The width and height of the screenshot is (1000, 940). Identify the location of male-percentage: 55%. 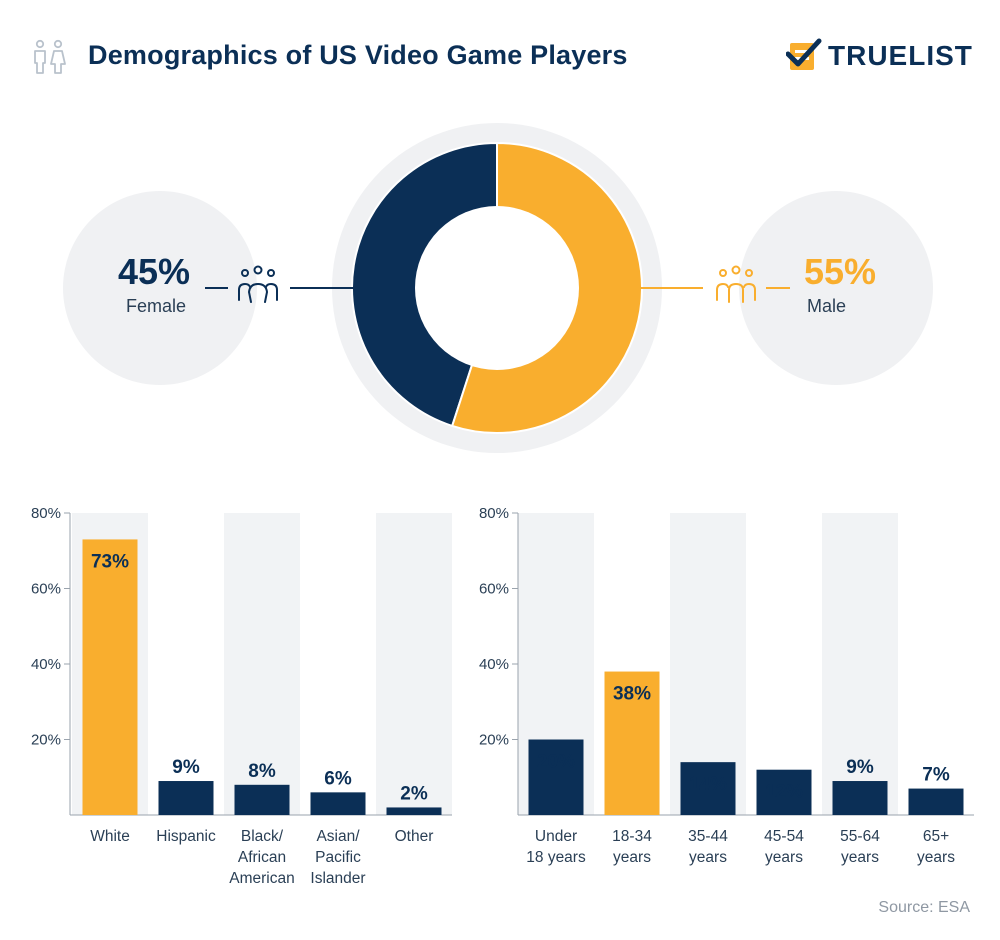
(840, 271).